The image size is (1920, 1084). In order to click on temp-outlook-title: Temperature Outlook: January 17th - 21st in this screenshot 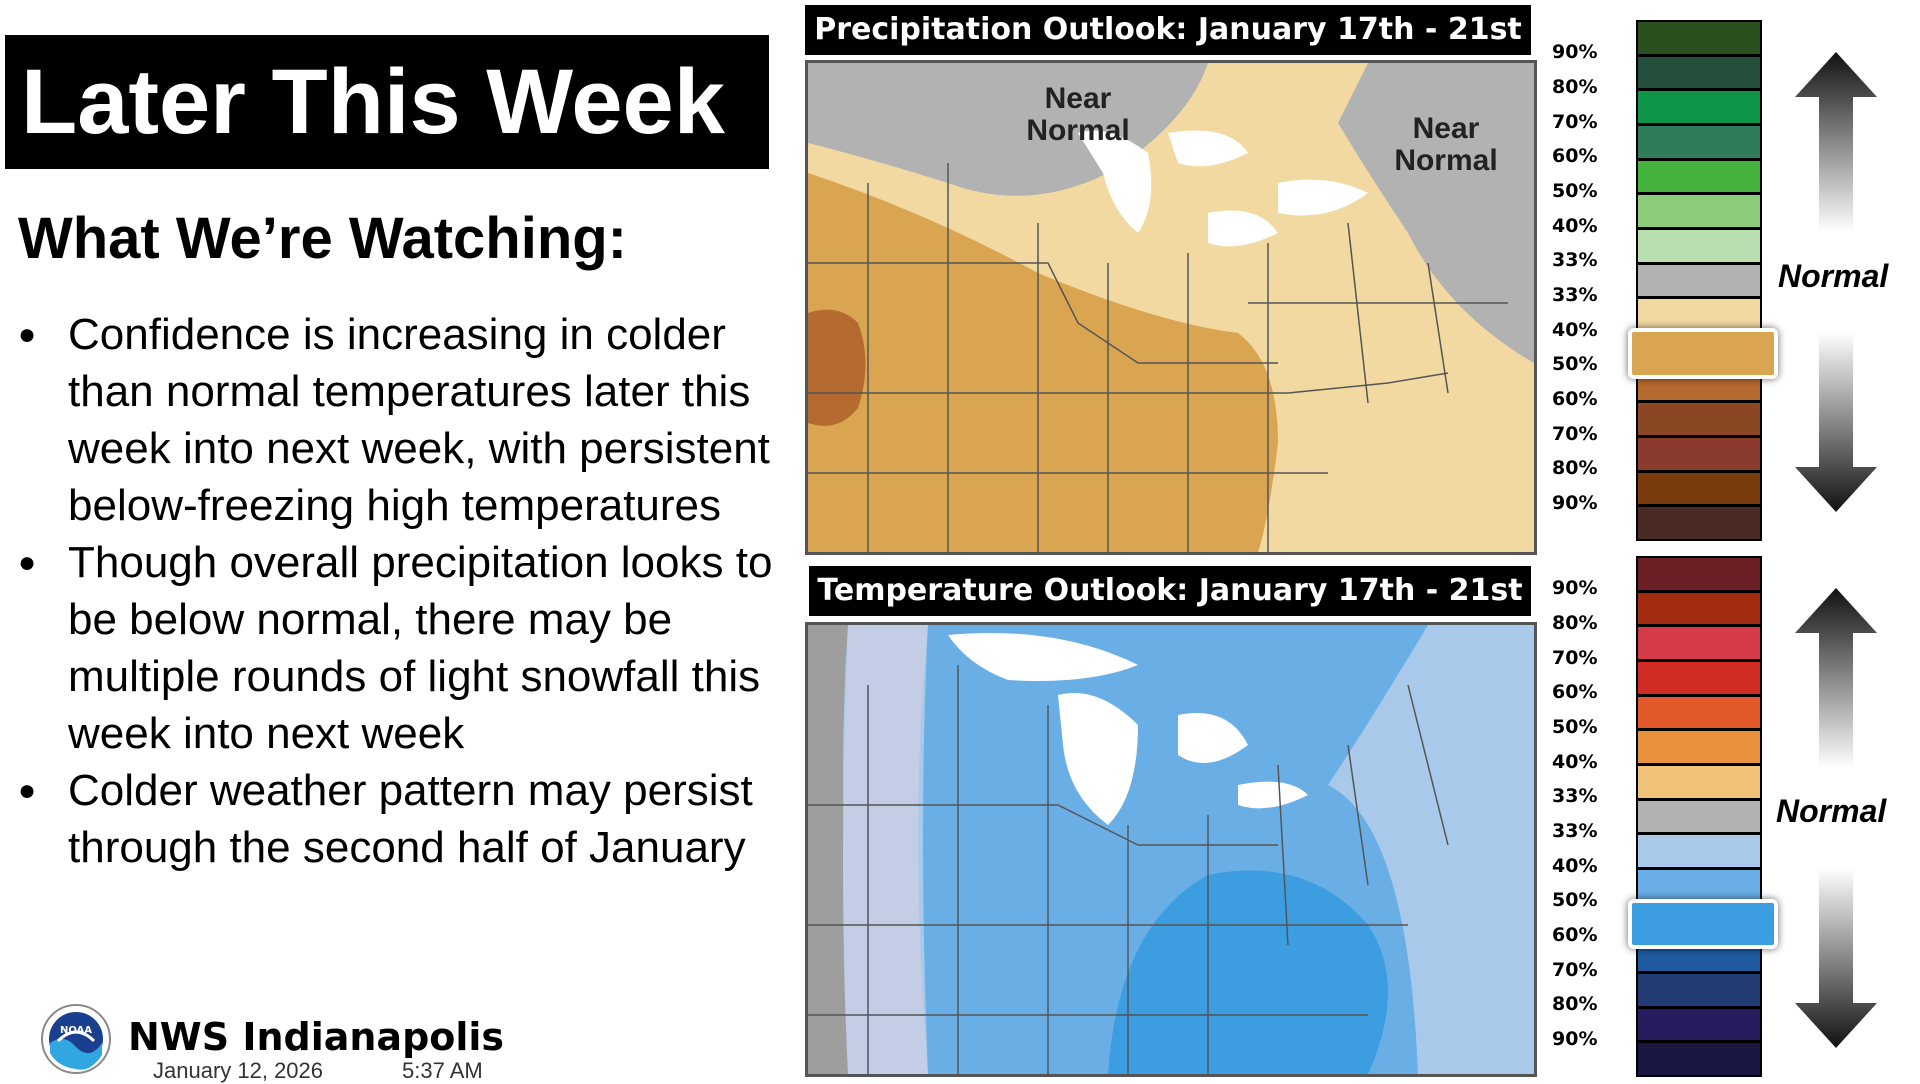, I will do `click(1170, 591)`.